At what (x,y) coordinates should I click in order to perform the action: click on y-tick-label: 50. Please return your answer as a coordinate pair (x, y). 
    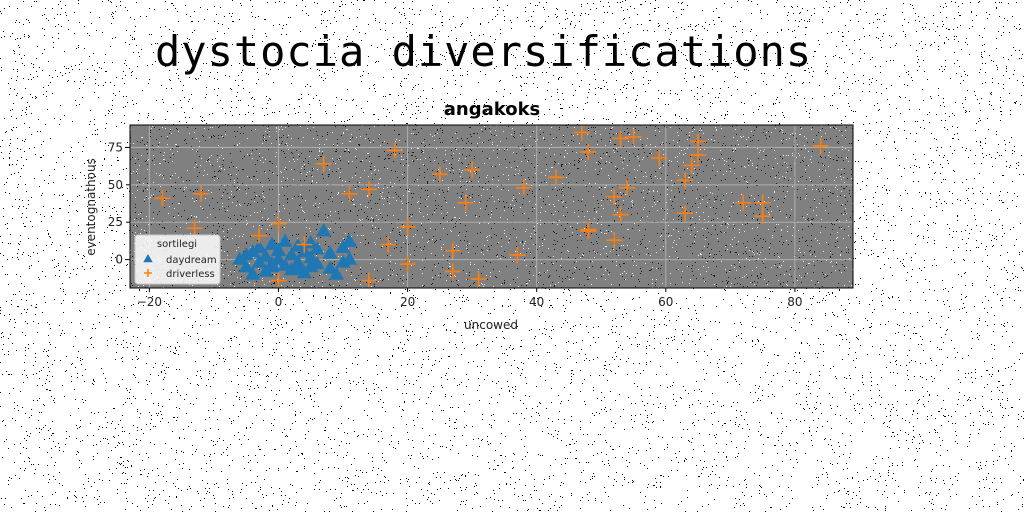
    Looking at the image, I should click on (115, 185).